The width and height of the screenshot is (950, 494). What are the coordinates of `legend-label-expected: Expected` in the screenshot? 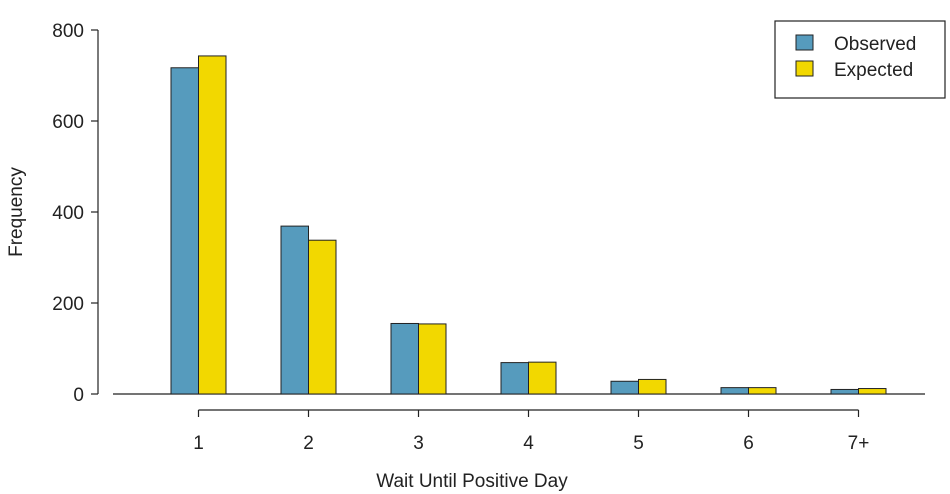 It's located at (873, 70).